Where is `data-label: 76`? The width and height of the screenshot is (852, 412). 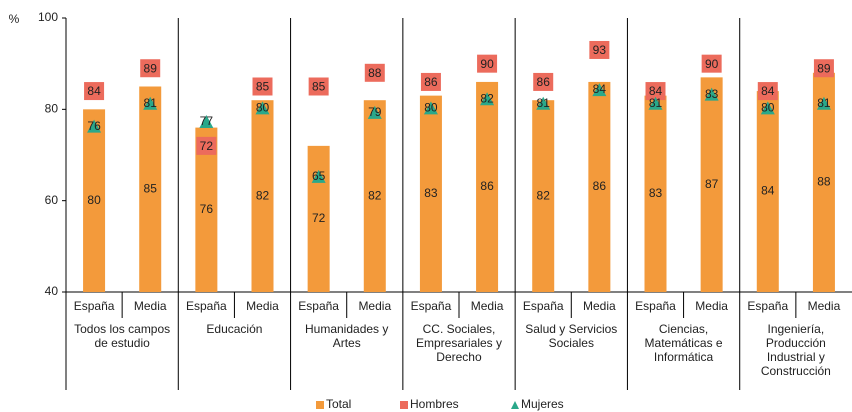 data-label: 76 is located at coordinates (94, 126).